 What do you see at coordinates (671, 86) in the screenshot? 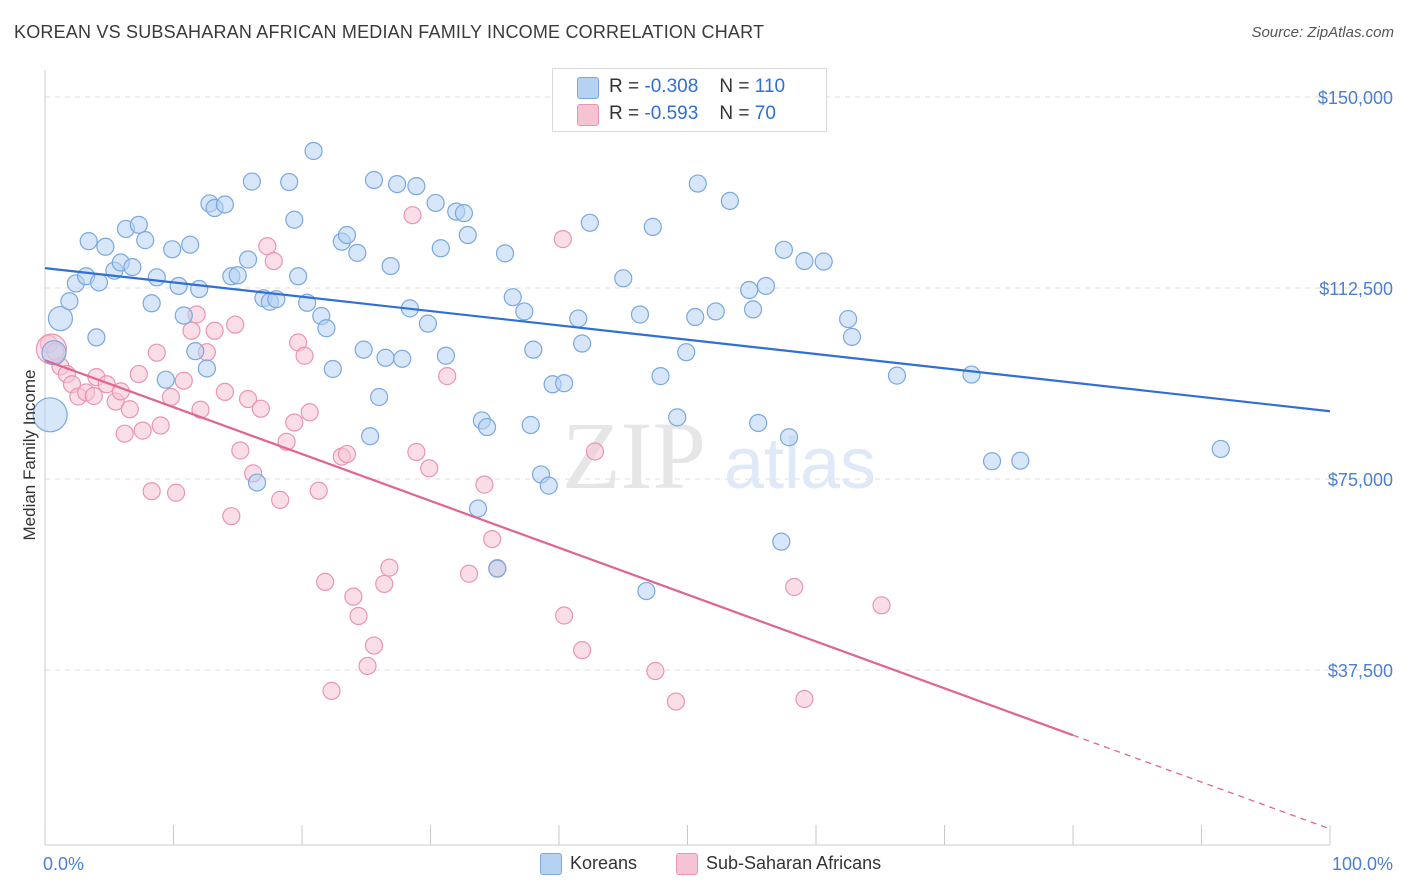
I see `r-value-koreans: -0.308` at bounding box center [671, 86].